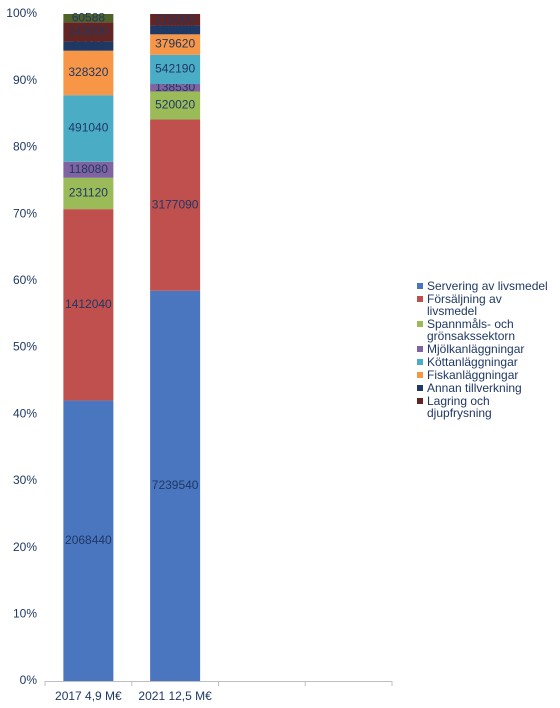  I want to click on y-tick-label: 10%, so click(25, 613).